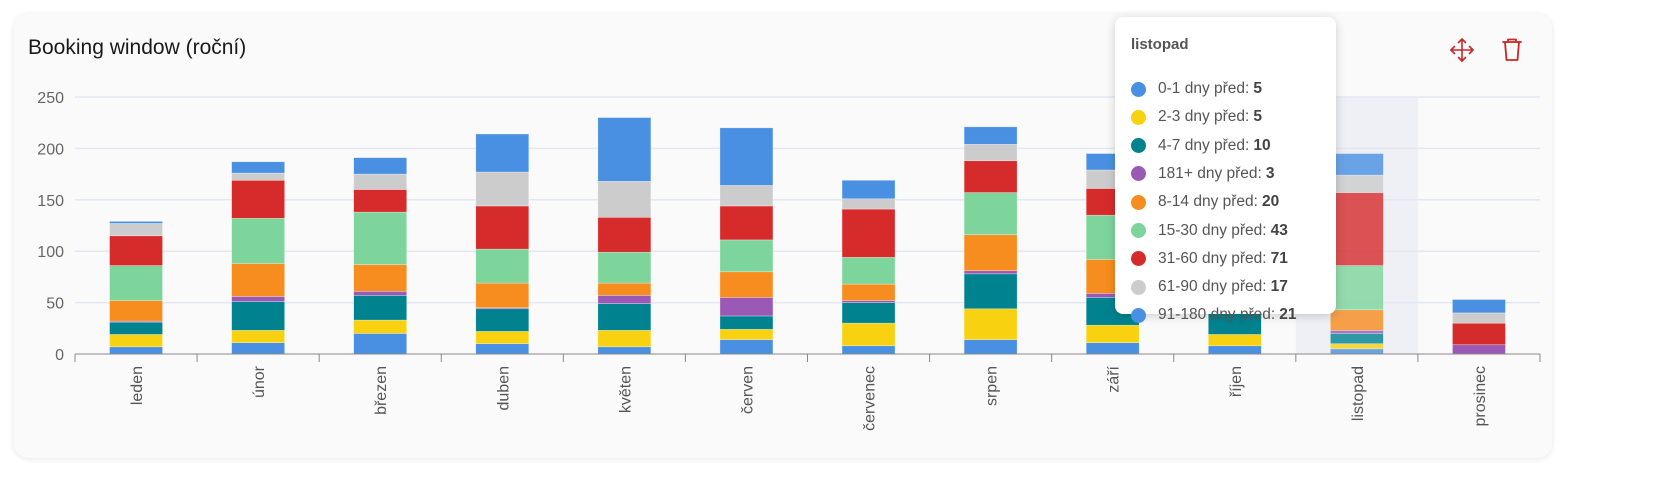  Describe the element at coordinates (1204, 145) in the screenshot. I see `tooltip-label: 4-7 dny před:` at that location.